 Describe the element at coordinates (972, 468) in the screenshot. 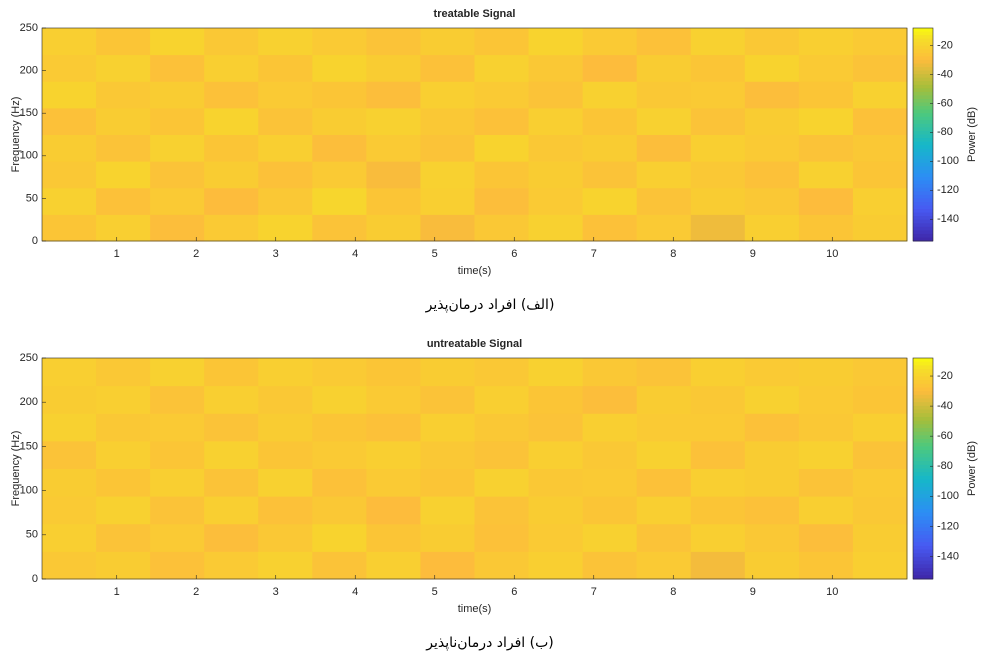

I see `colorbar-label: Power (dB)` at that location.